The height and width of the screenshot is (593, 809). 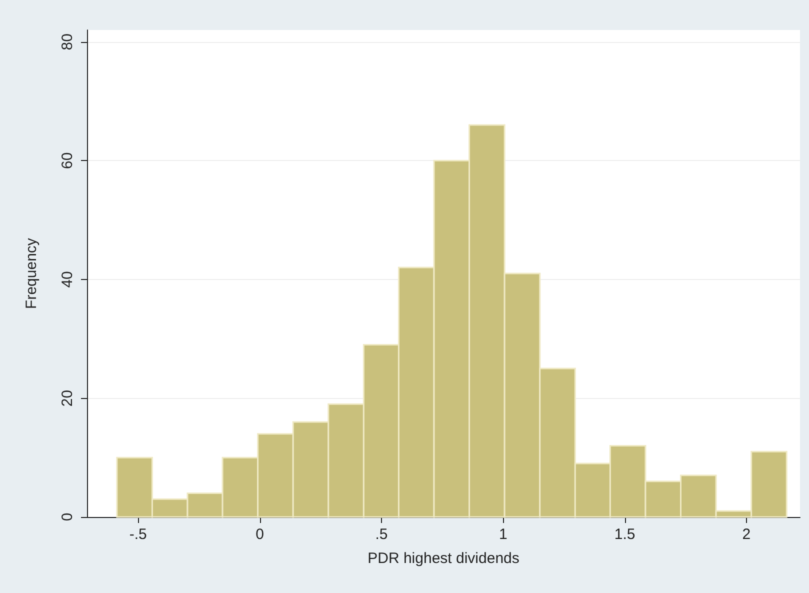 What do you see at coordinates (67, 398) in the screenshot?
I see `y-tick-label: 20` at bounding box center [67, 398].